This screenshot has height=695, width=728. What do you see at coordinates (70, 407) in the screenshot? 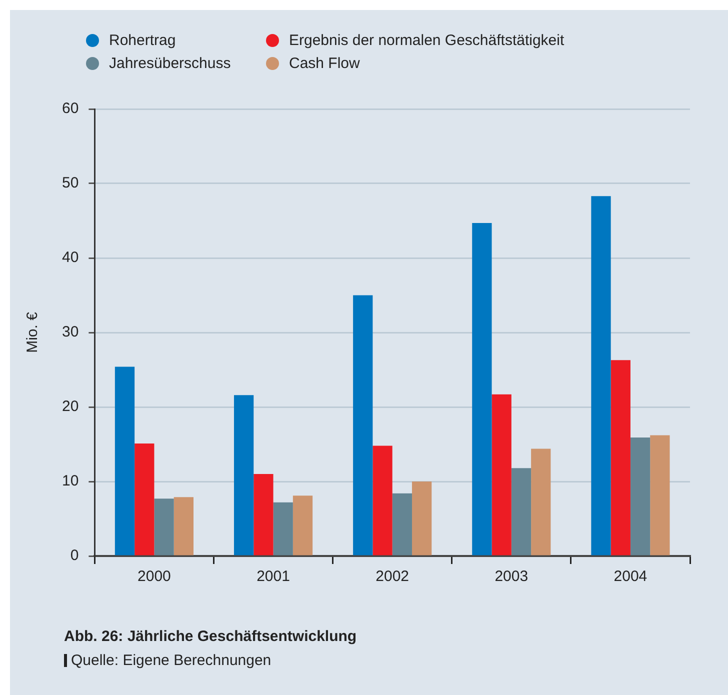
I see `y-tick-label: 20` at bounding box center [70, 407].